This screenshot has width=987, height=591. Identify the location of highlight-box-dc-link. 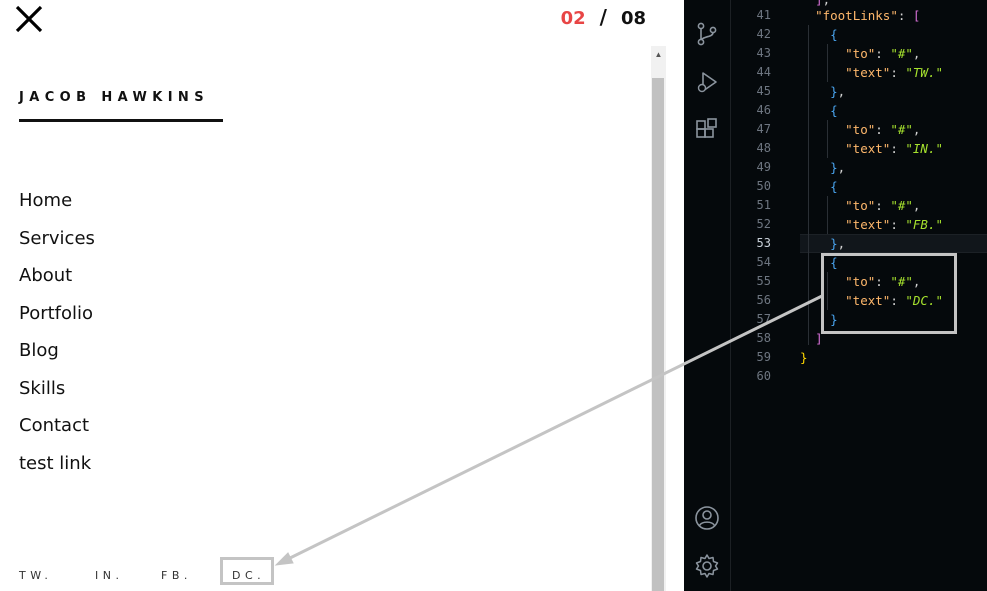
(247, 571).